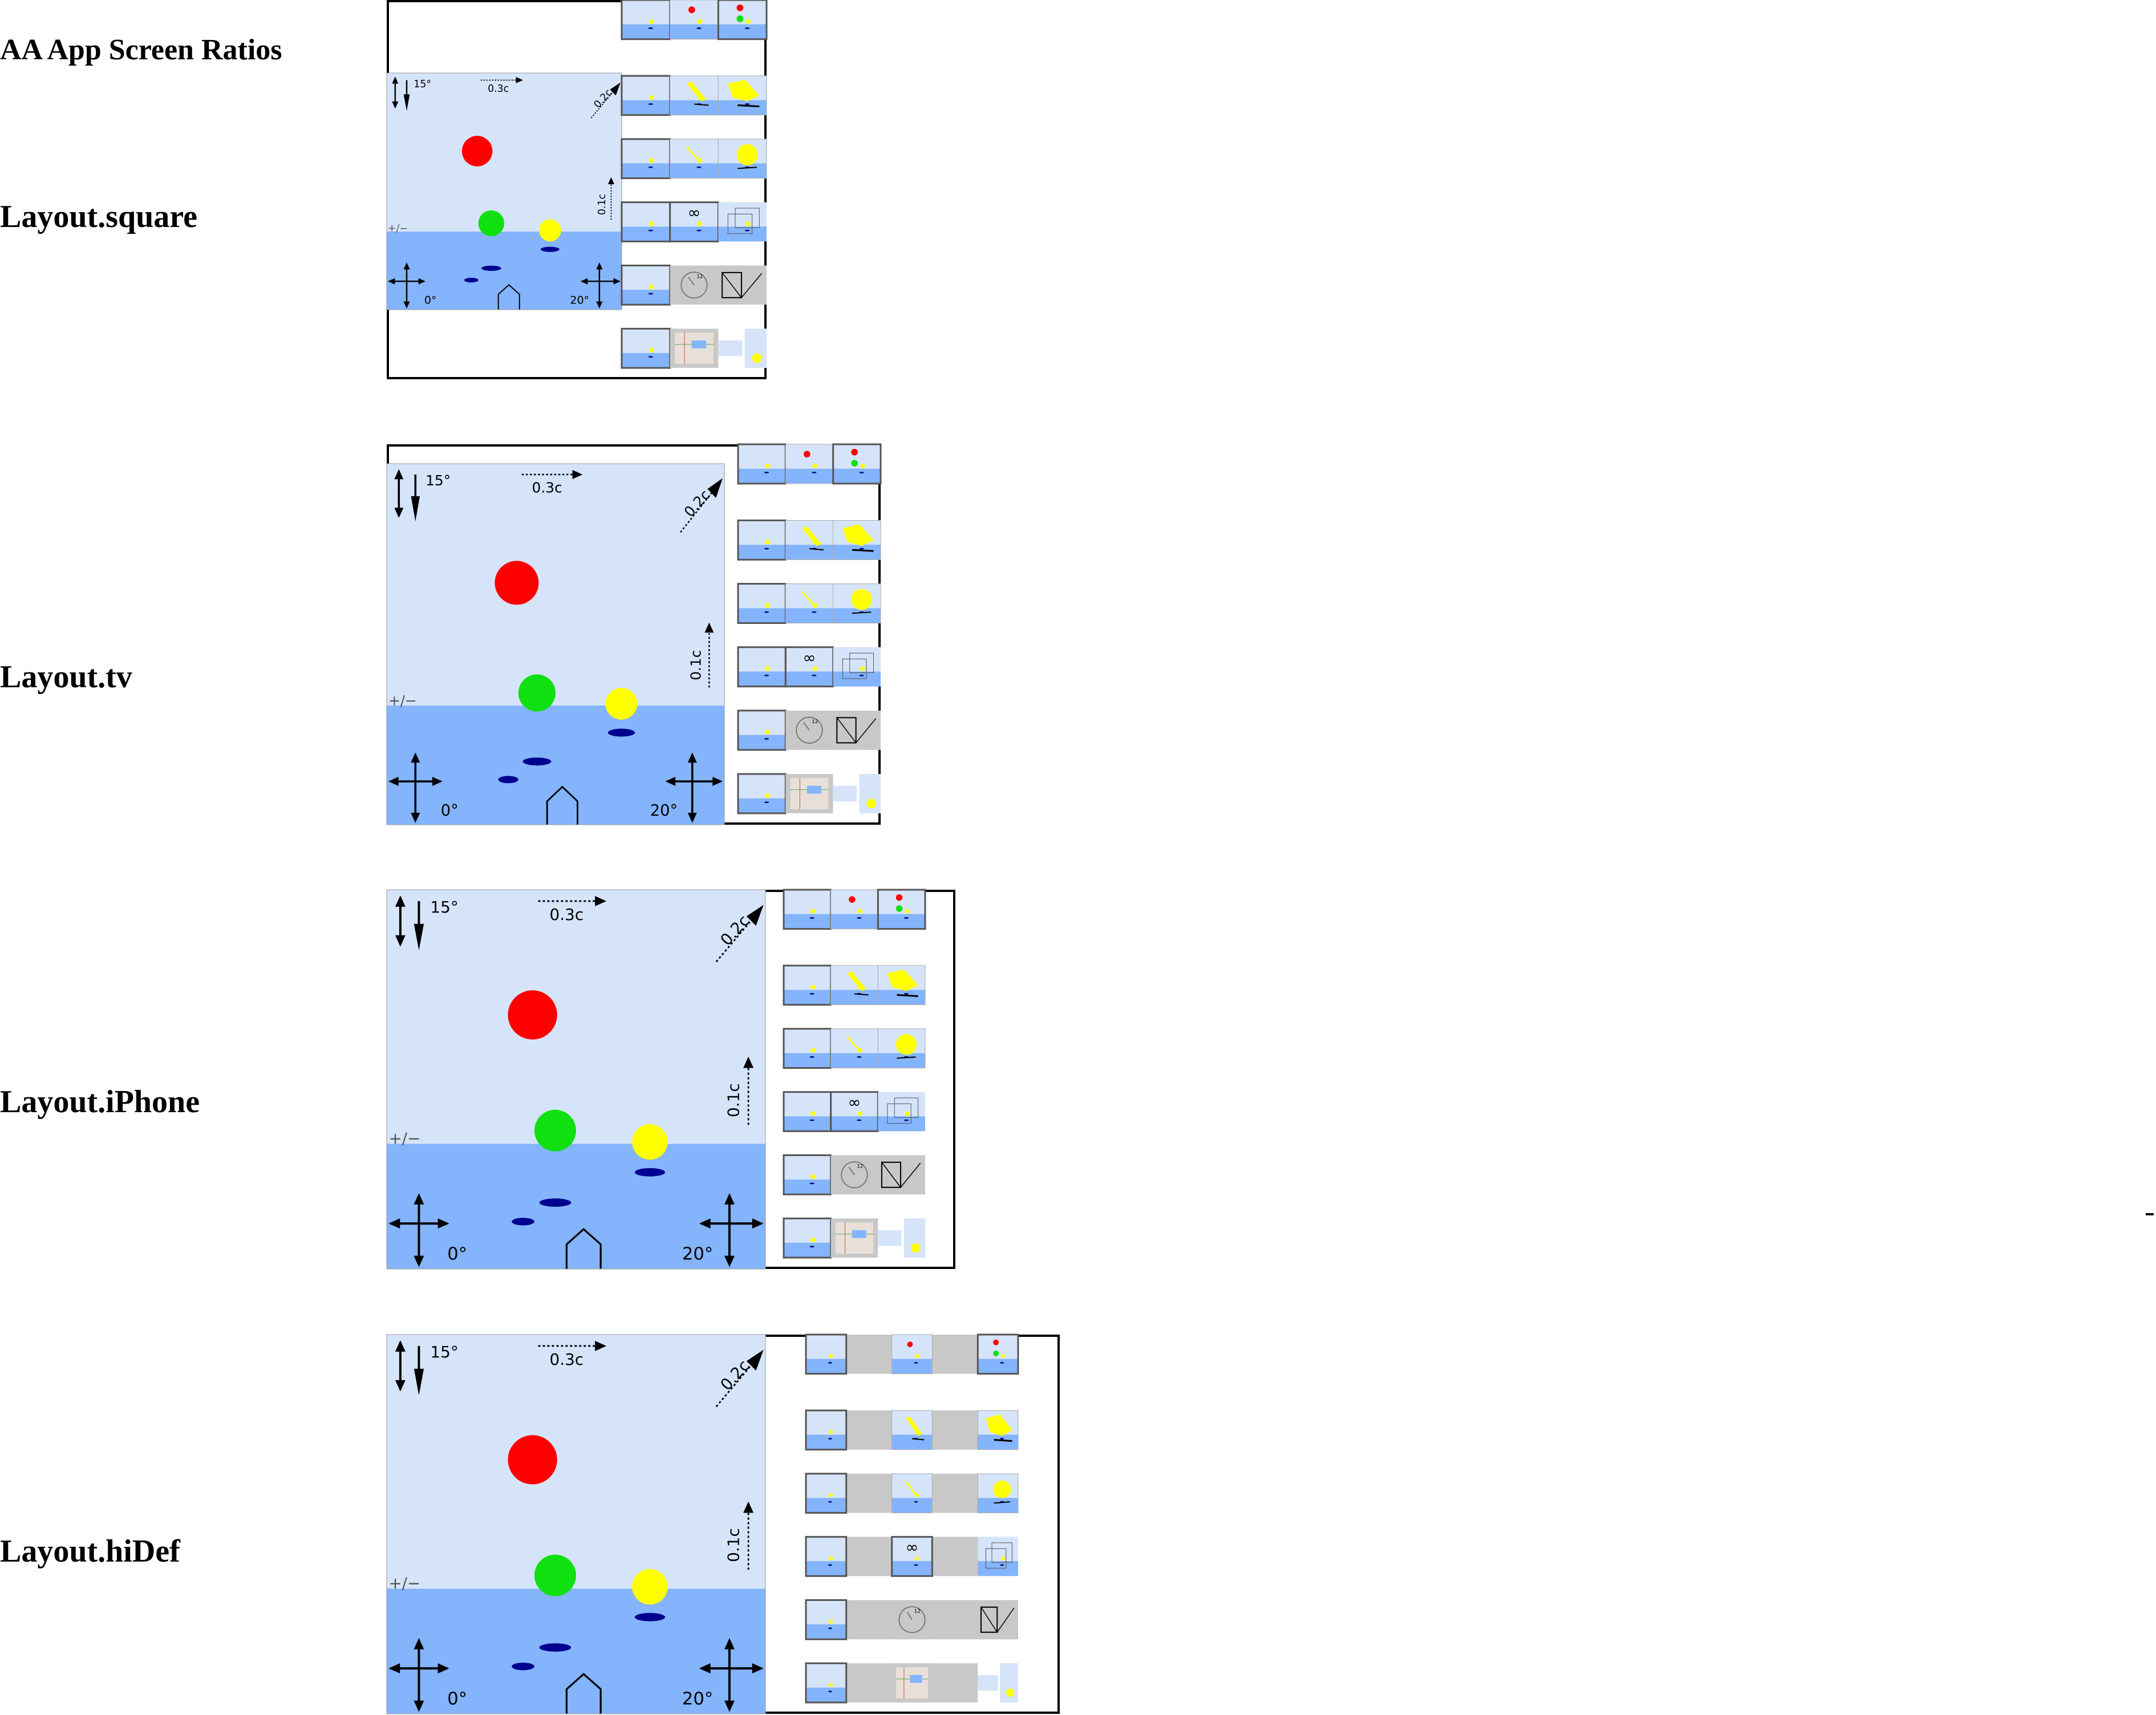 The image size is (2156, 1715). Describe the element at coordinates (407, 495) in the screenshot. I see `pitch-control-icon` at that location.